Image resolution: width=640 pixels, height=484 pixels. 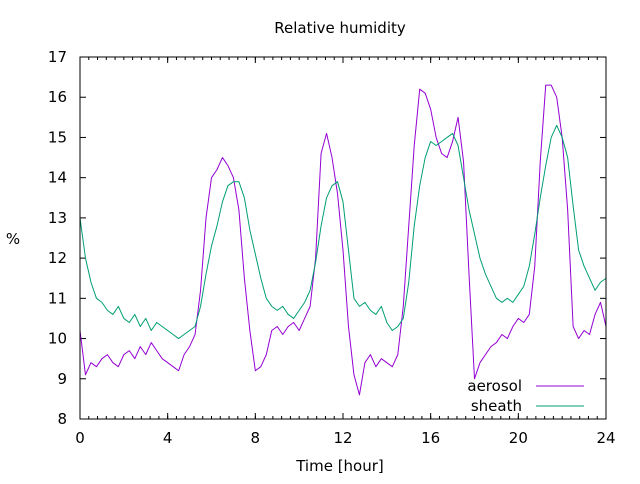 What do you see at coordinates (57, 178) in the screenshot?
I see `y-tick-label: 14` at bounding box center [57, 178].